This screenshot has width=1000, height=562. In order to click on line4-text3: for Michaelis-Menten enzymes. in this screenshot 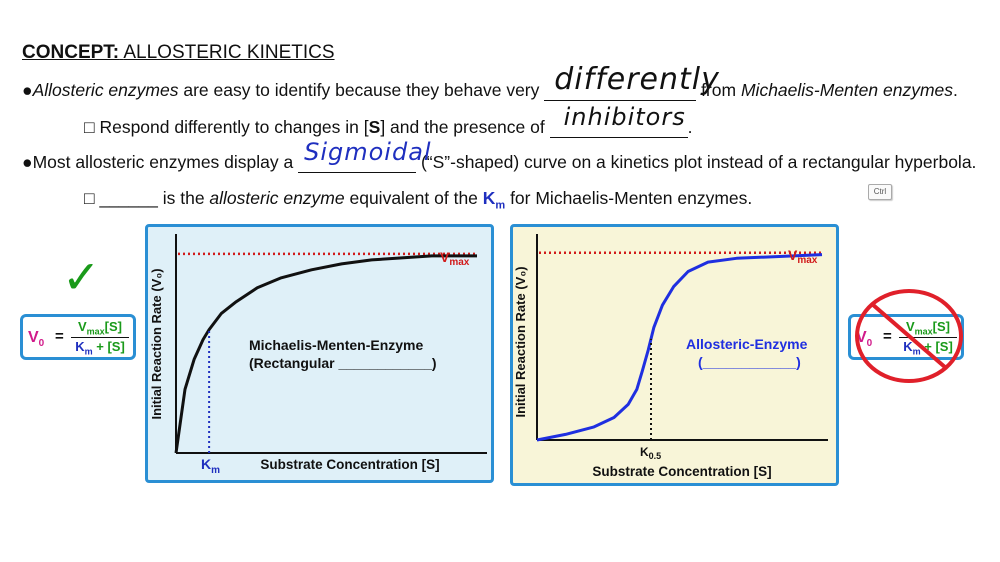, I will do `click(629, 198)`.